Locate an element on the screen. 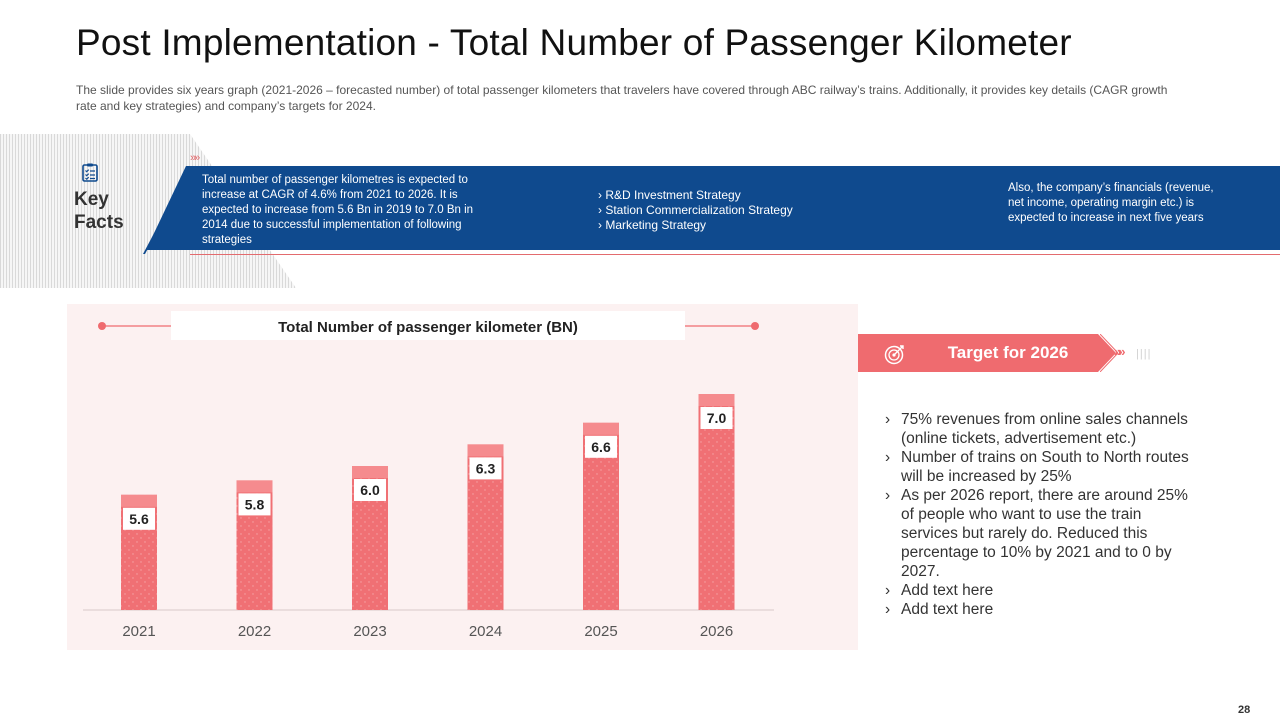  strategy-item: R&D Investment Strategy is located at coordinates (695, 195).